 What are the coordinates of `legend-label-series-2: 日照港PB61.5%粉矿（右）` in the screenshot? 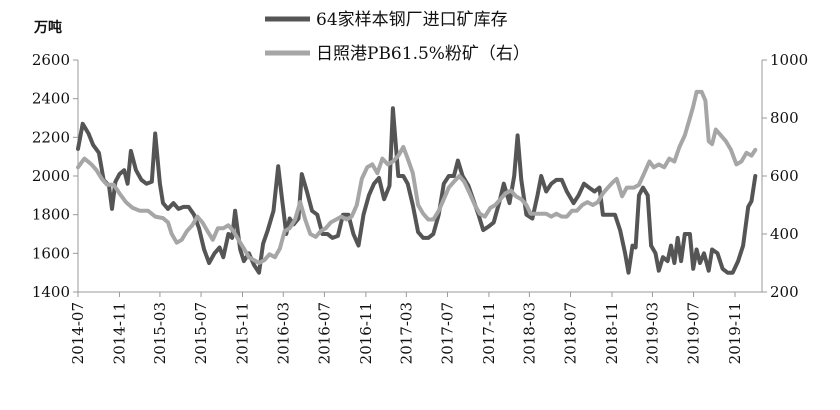 It's located at (423, 54).